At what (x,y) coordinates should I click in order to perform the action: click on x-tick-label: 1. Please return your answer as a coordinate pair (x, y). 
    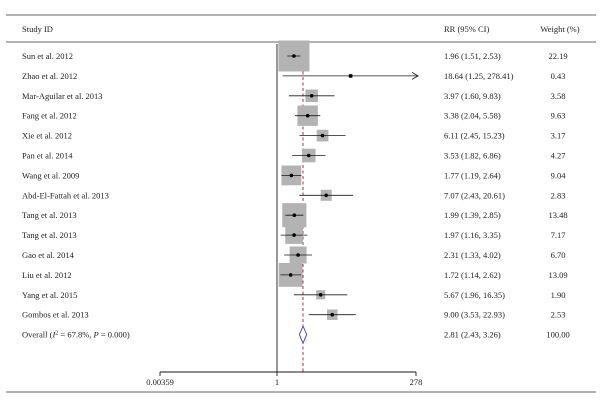
    Looking at the image, I should click on (277, 382).